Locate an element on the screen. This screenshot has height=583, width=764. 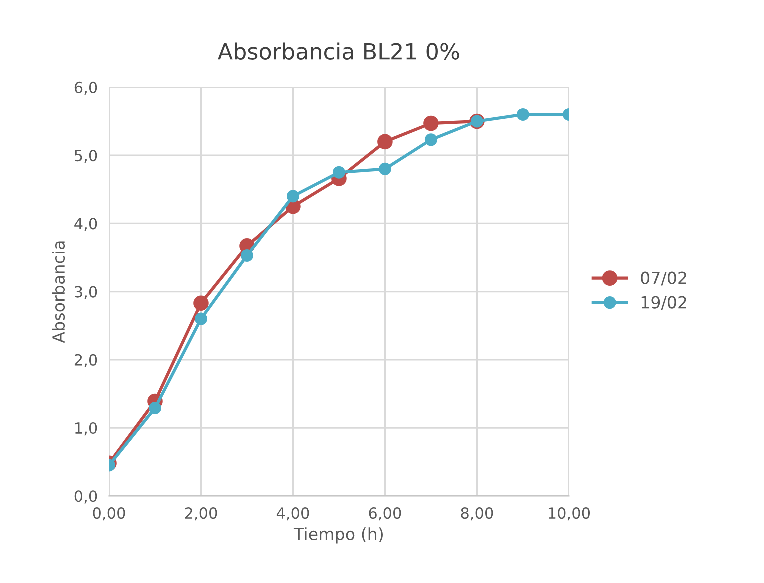
chart-title: Absorbancia BL21 0% is located at coordinates (339, 51).